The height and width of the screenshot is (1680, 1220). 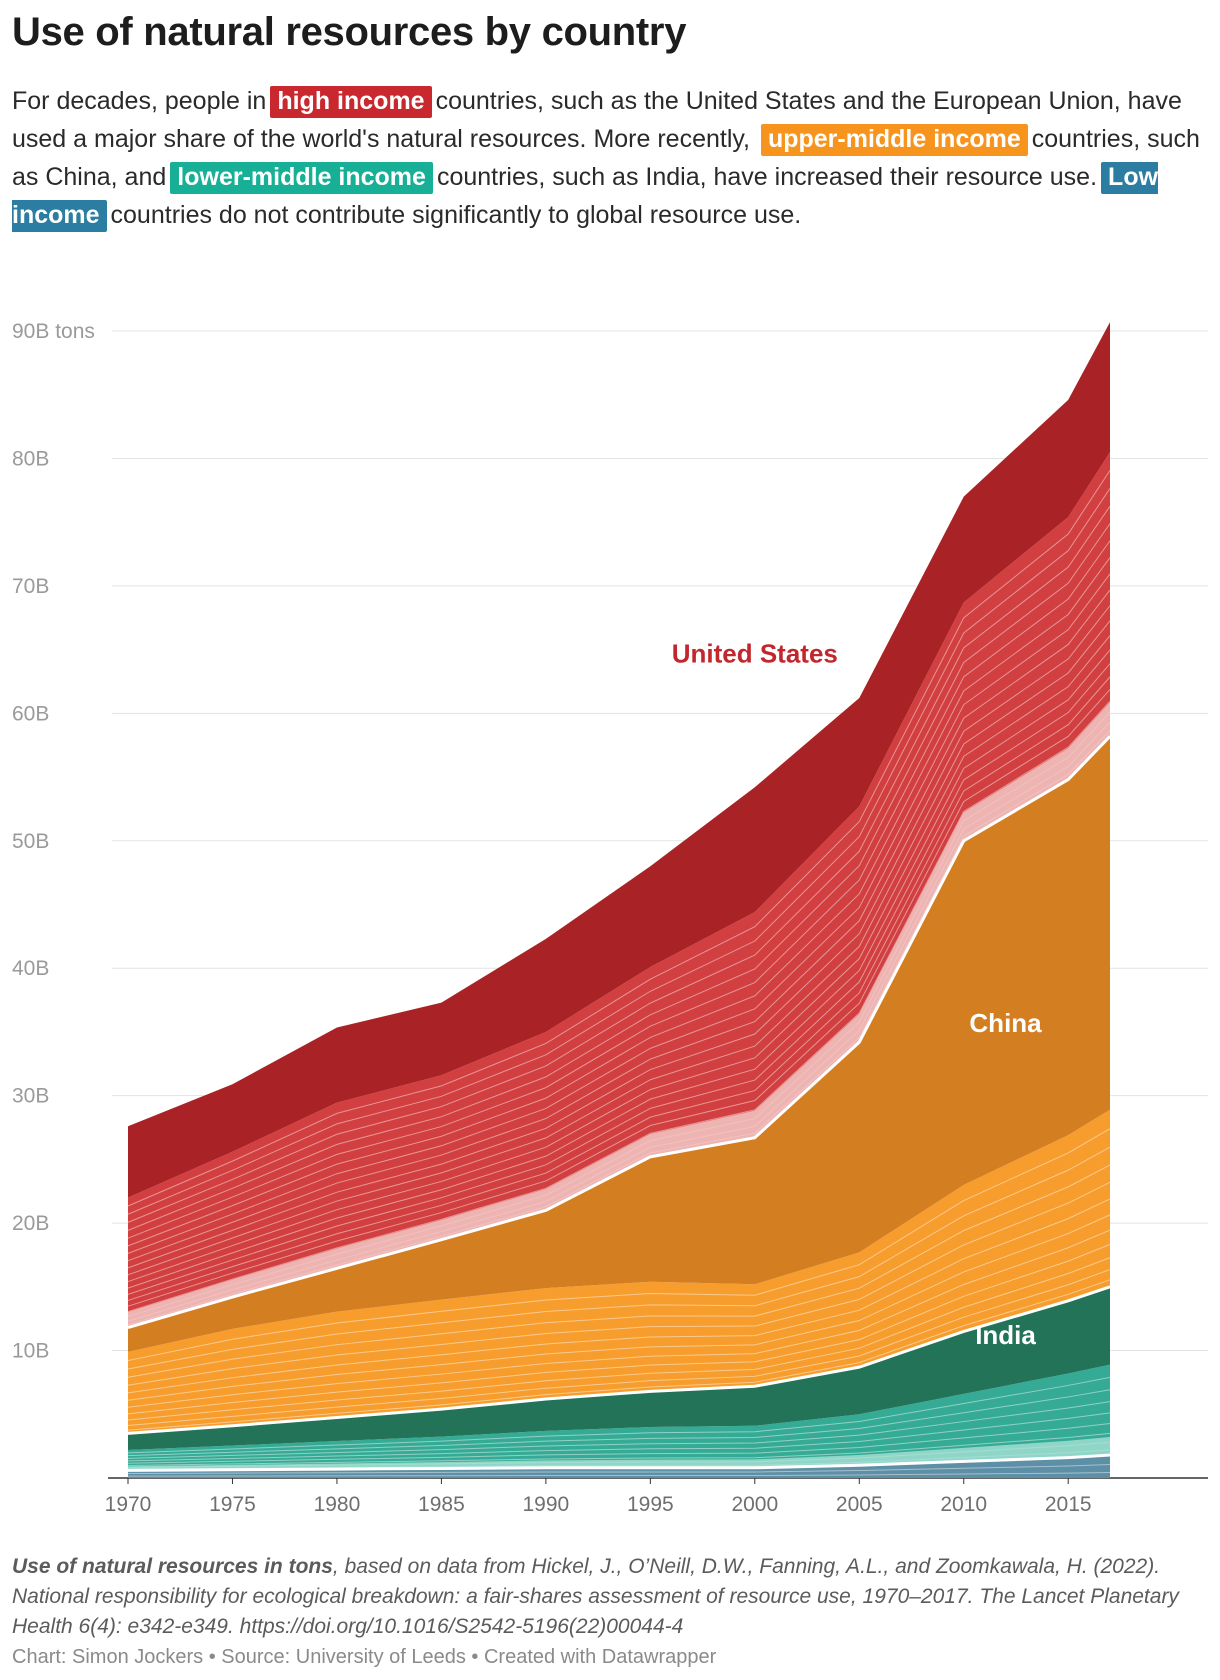 I want to click on y-tick-label-70: 70B, so click(x=30, y=586).